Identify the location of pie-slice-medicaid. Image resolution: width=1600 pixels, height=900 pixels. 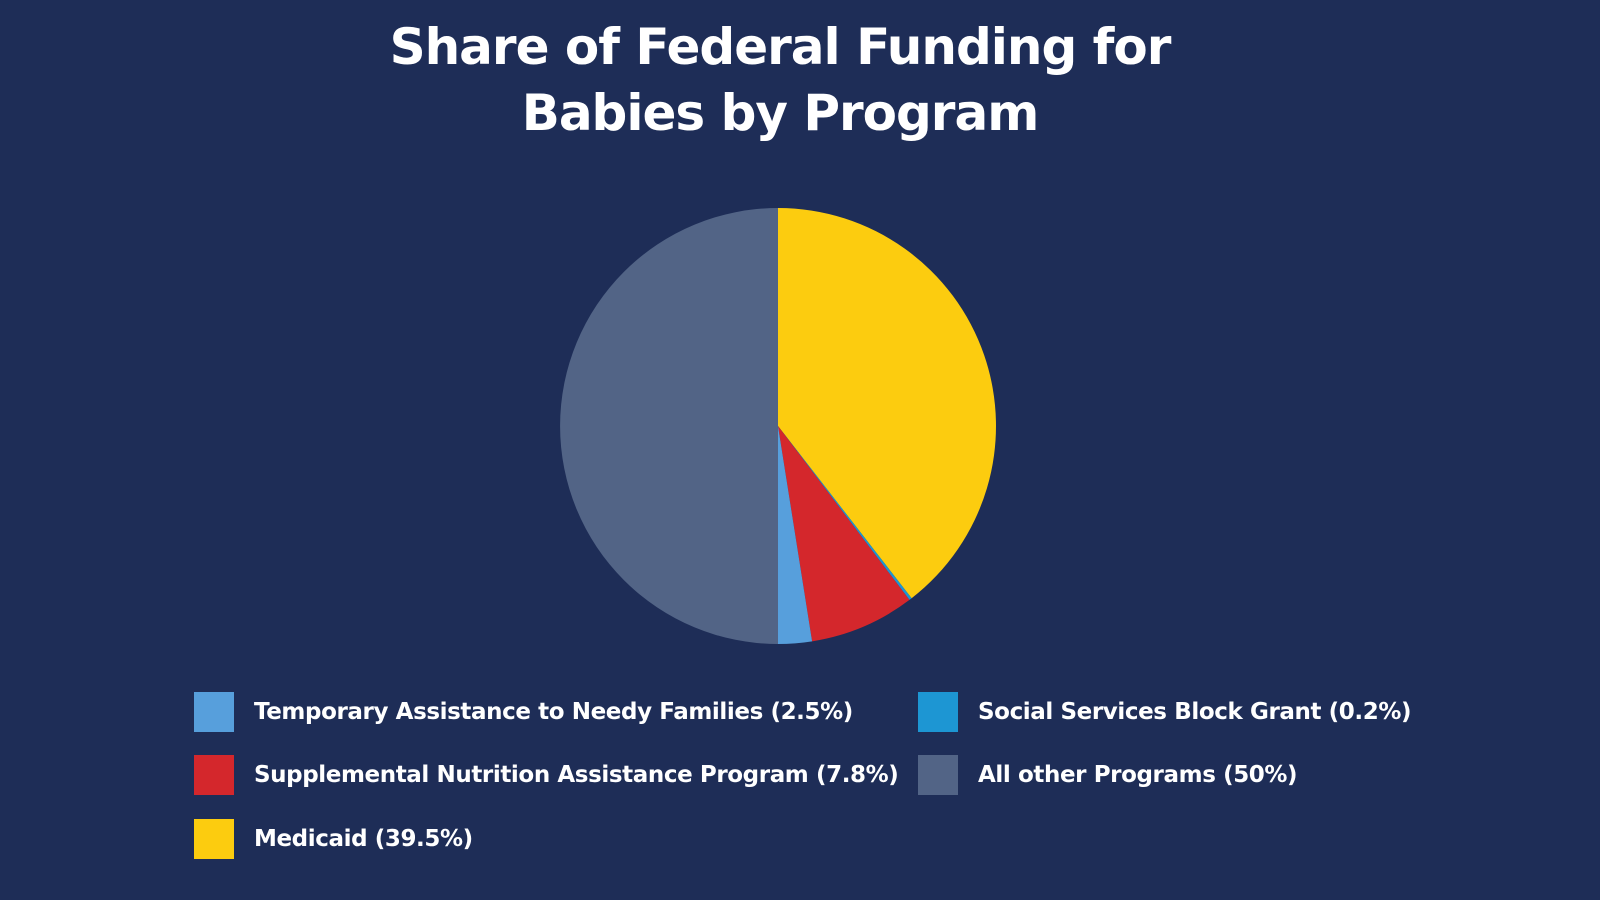
(887, 403).